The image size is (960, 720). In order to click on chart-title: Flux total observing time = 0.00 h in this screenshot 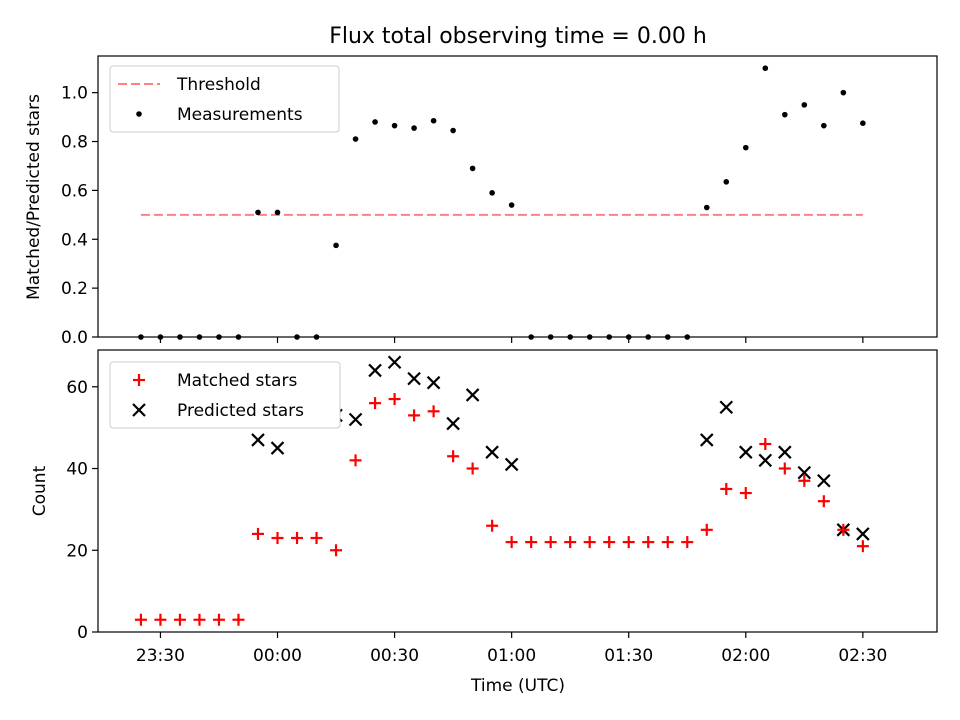, I will do `click(518, 36)`.